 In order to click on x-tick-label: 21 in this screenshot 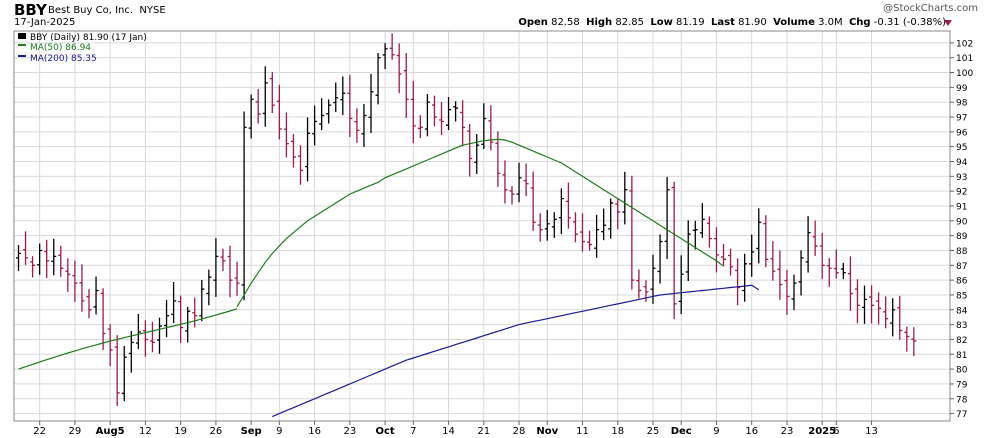, I will do `click(483, 431)`.